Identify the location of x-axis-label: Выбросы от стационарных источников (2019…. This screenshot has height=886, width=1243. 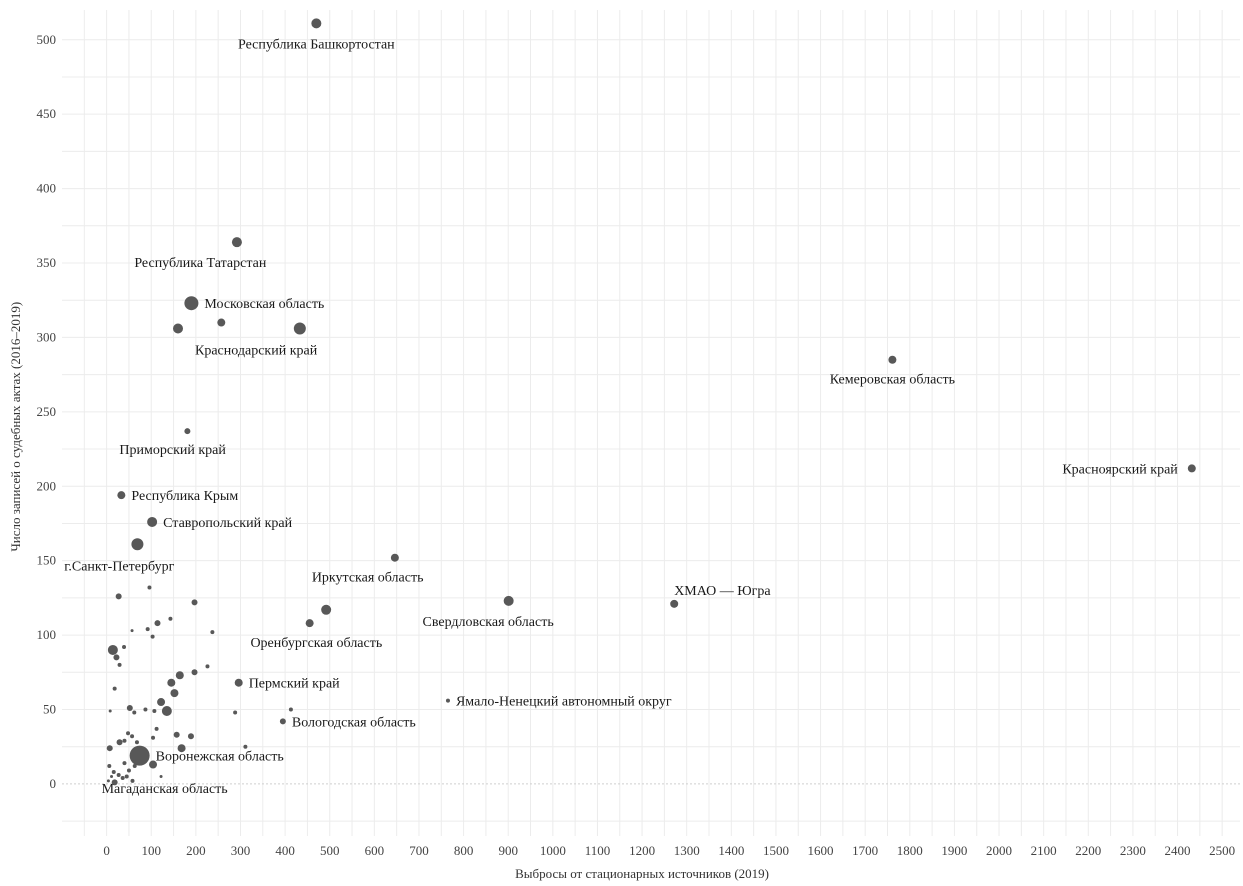
(642, 873).